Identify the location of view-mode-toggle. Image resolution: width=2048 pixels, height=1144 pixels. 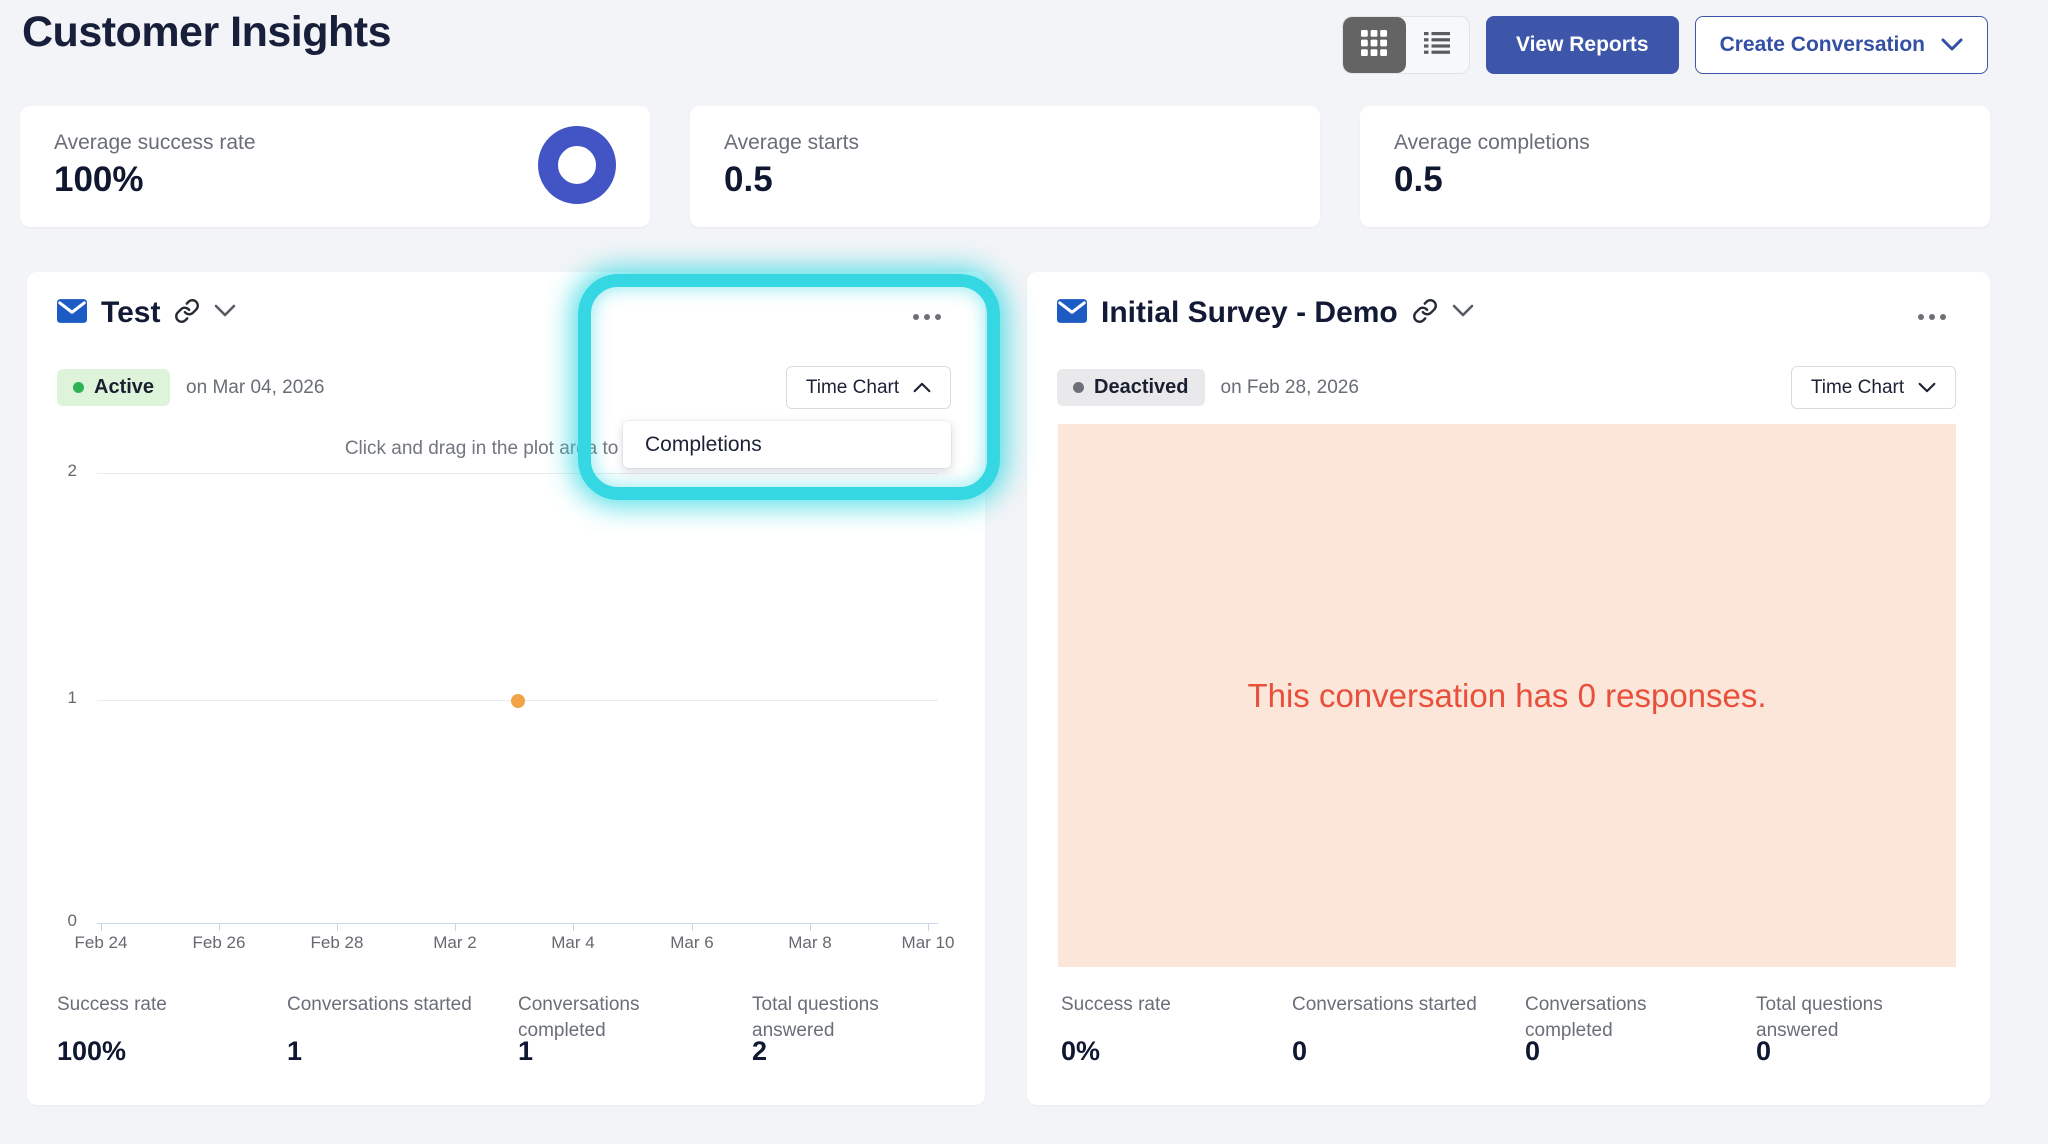
(1405, 45).